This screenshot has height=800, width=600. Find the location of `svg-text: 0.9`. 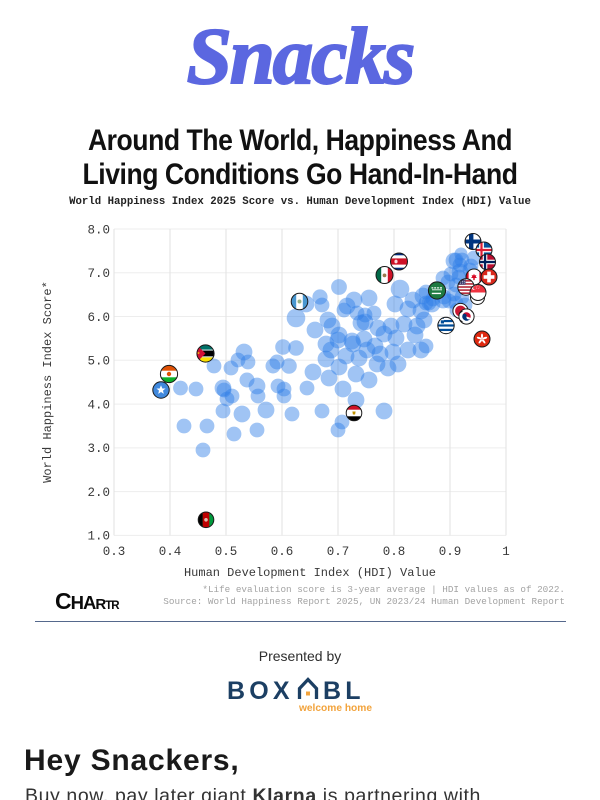

svg-text: 0.9 is located at coordinates (450, 552).